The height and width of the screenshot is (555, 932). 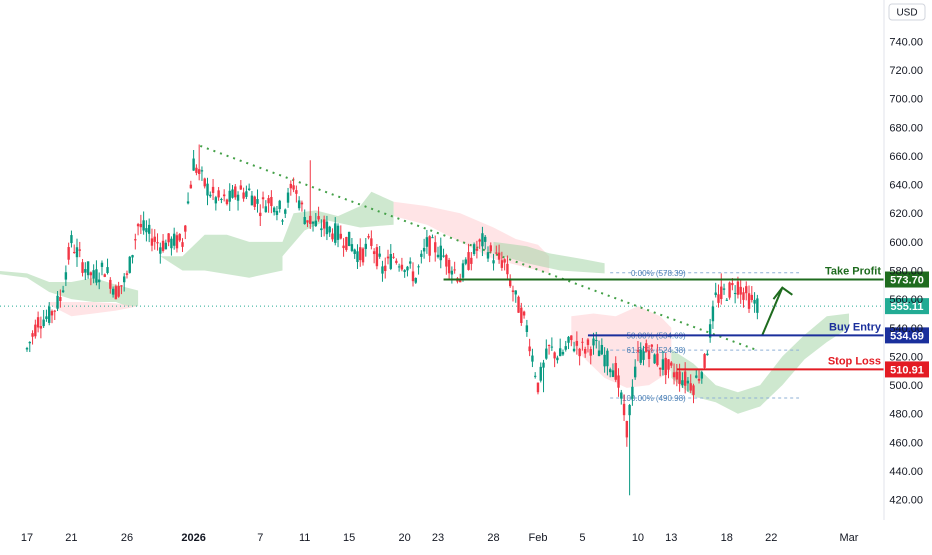 What do you see at coordinates (907, 281) in the screenshot?
I see `level-price-label: 573.70` at bounding box center [907, 281].